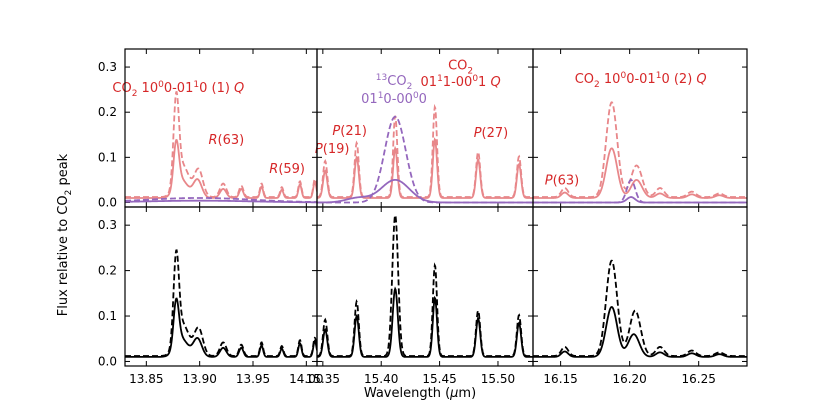 The width and height of the screenshot is (830, 415). I want to click on panel-frame-0-bottom, so click(221, 286).